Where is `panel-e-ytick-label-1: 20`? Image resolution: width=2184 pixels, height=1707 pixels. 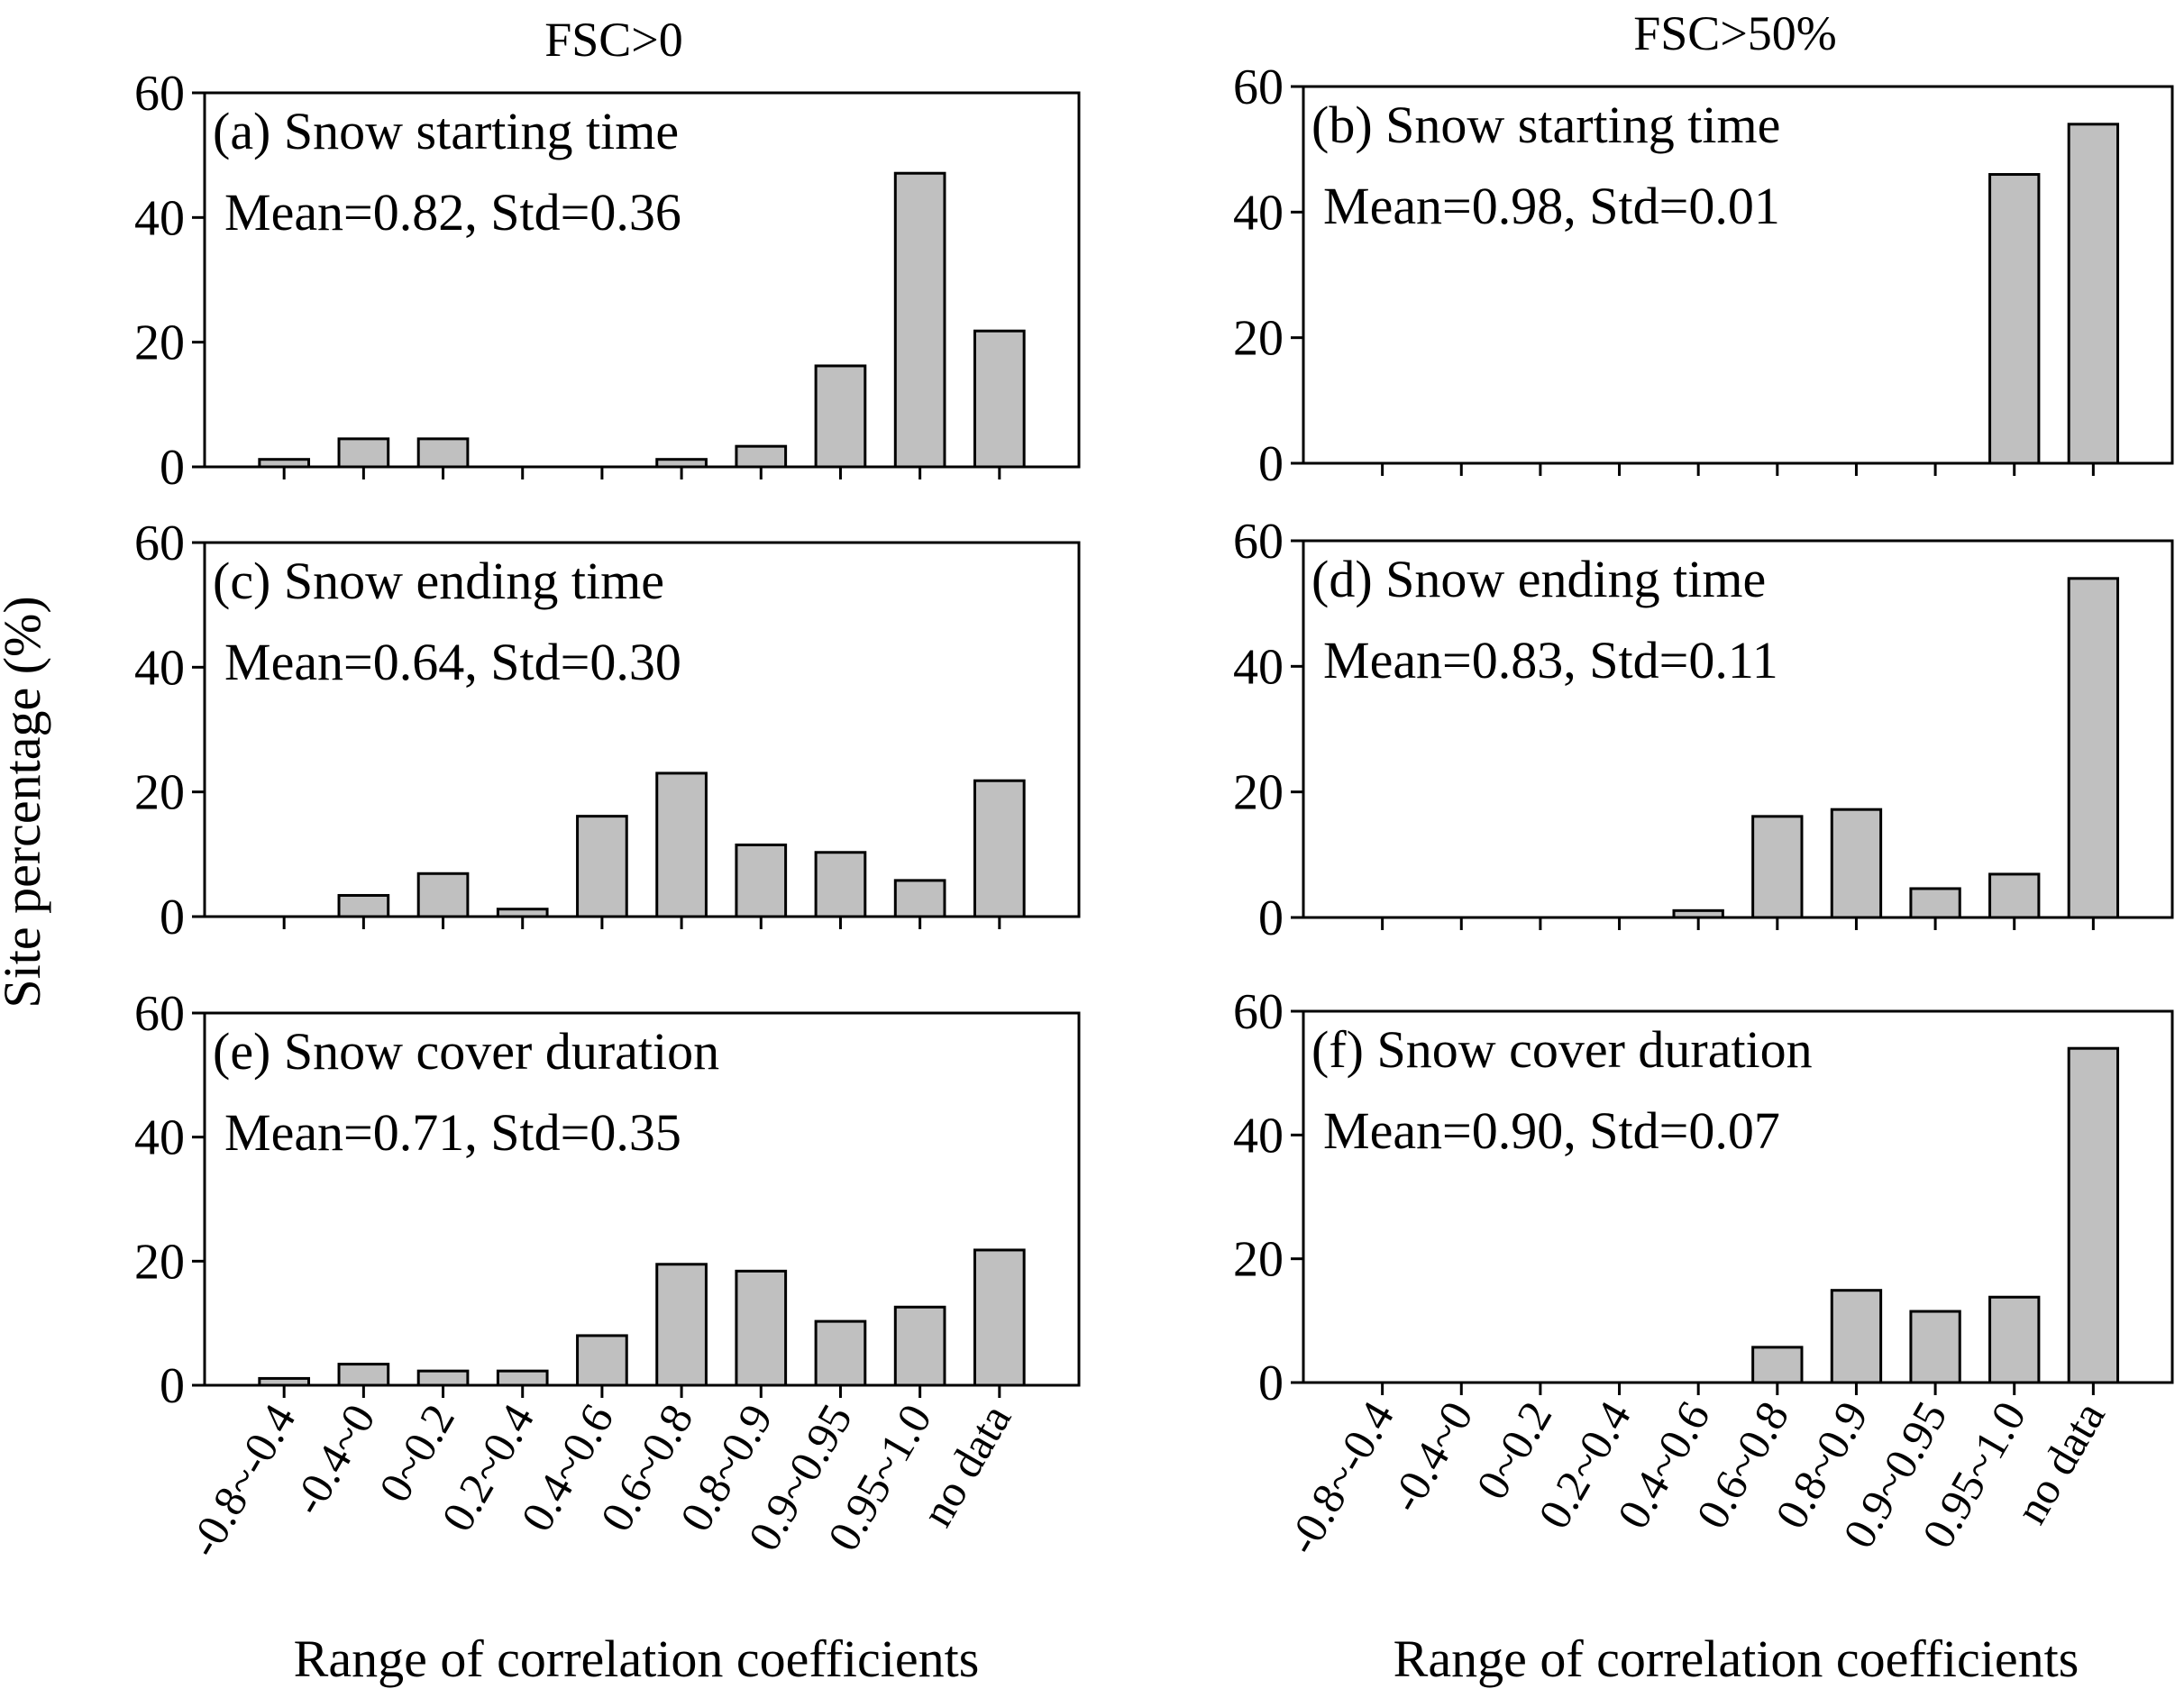 panel-e-ytick-label-1: 20 is located at coordinates (159, 1262).